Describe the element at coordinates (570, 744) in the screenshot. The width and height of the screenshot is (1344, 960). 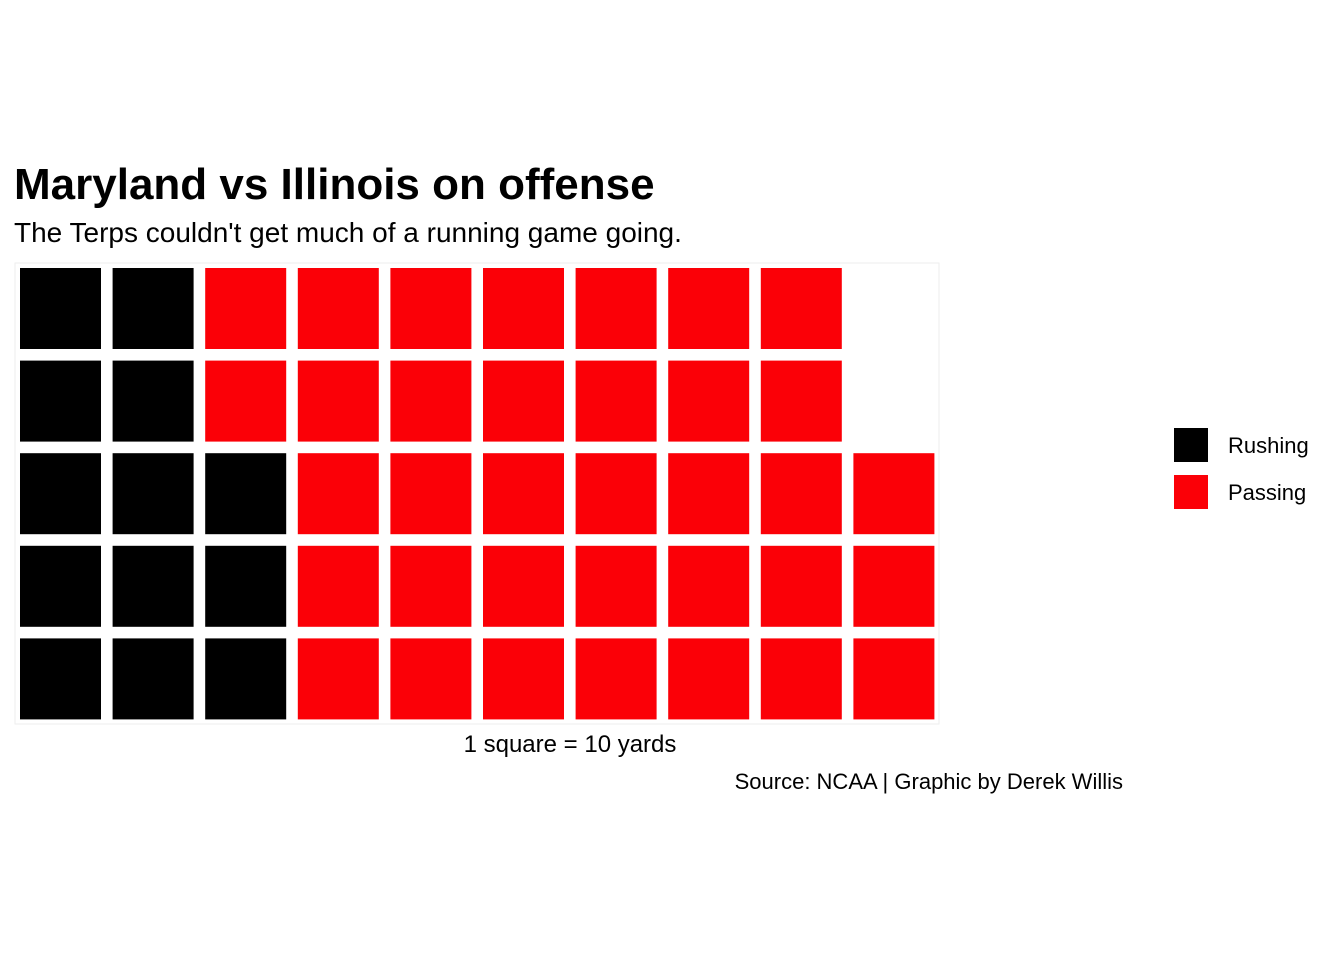
I see `x-axis-label: 1 square = 10 yards` at that location.